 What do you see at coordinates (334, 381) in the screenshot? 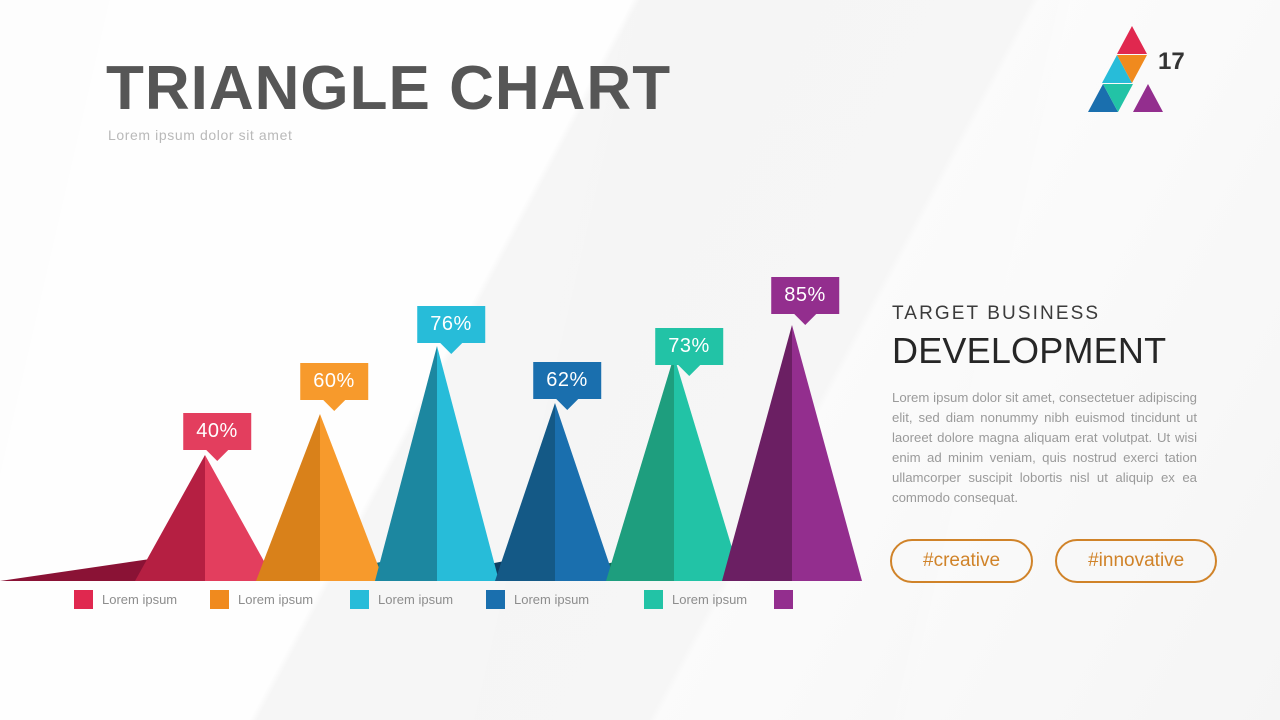
I see `value-badge: 60%` at bounding box center [334, 381].